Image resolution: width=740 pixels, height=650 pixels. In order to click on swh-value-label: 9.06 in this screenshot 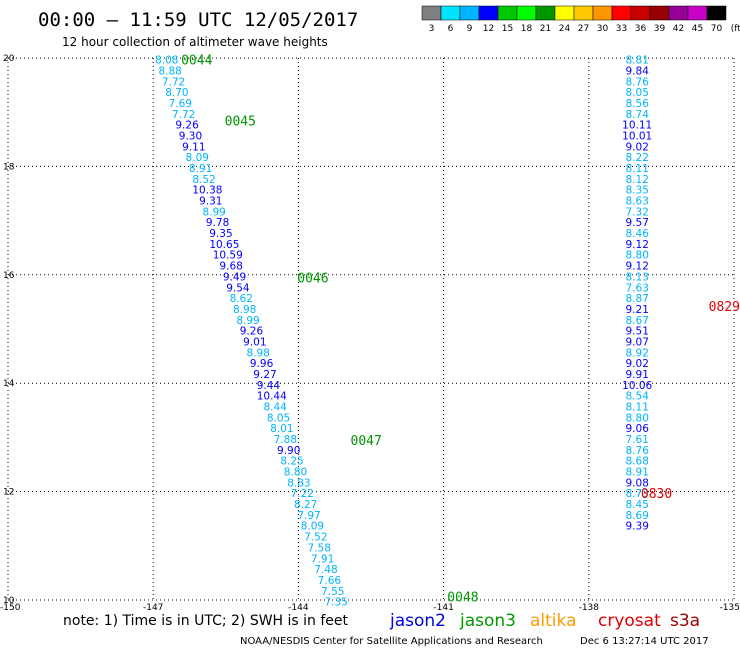, I will do `click(638, 429)`.